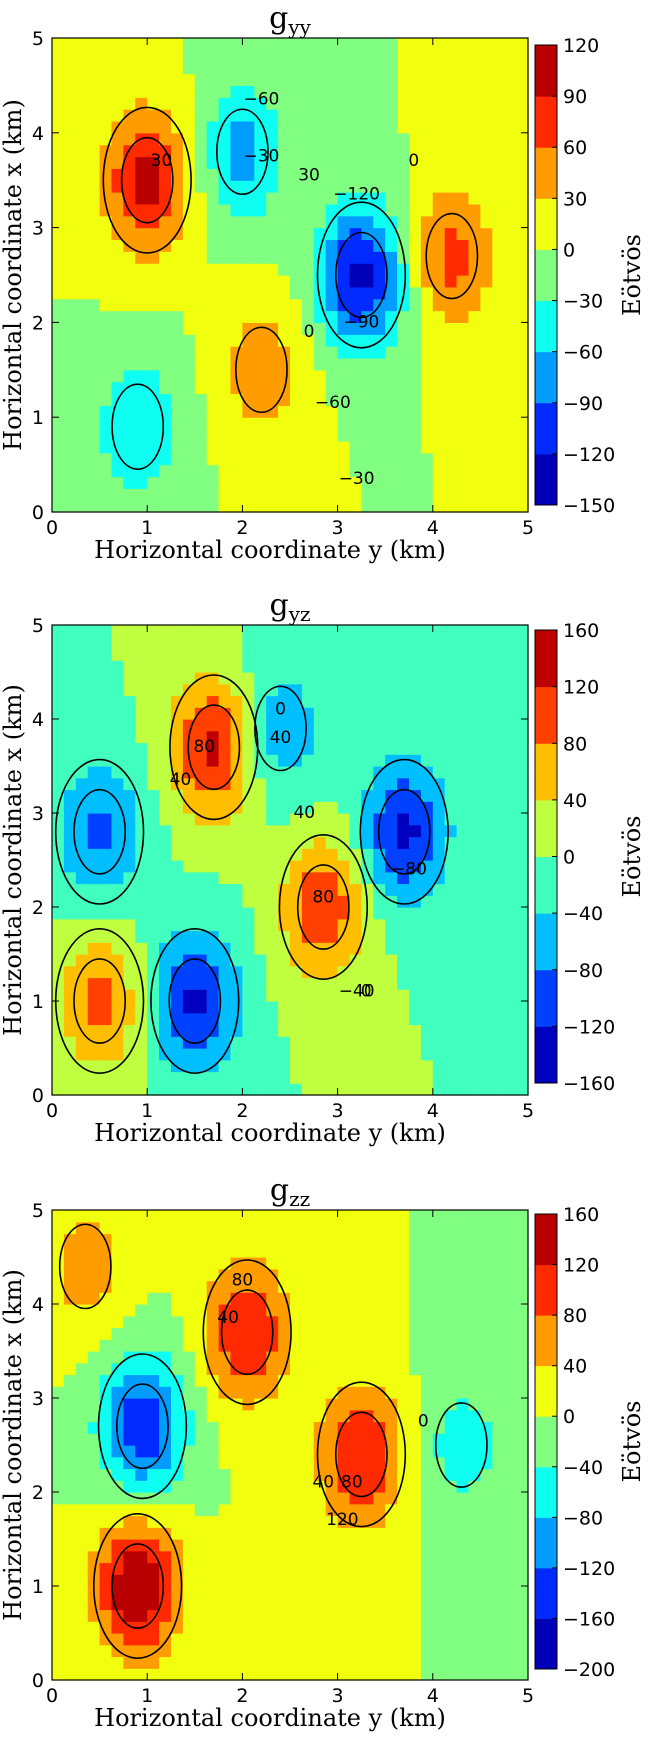 The height and width of the screenshot is (1739, 650). I want to click on colorbar-tick-label: −90, so click(583, 404).